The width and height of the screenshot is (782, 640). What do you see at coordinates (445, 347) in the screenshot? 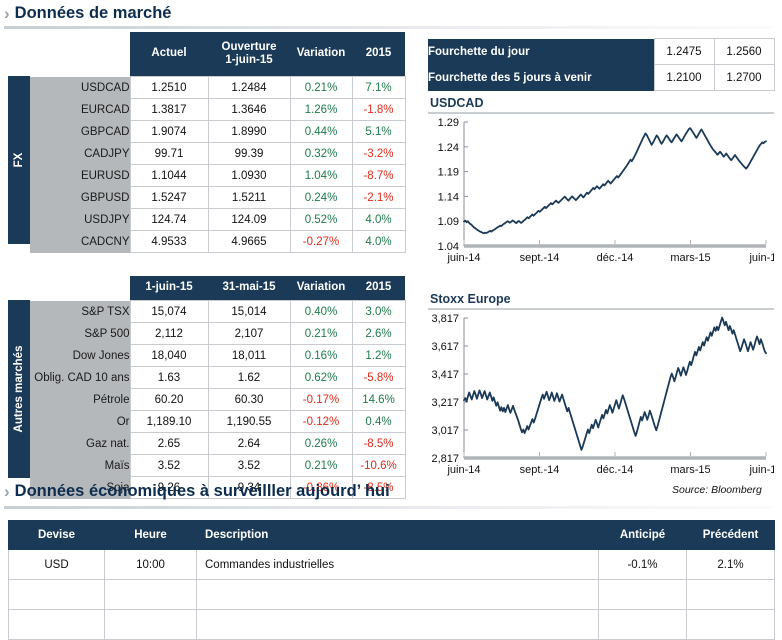
I see `y-tick-label: 3,617` at bounding box center [445, 347].